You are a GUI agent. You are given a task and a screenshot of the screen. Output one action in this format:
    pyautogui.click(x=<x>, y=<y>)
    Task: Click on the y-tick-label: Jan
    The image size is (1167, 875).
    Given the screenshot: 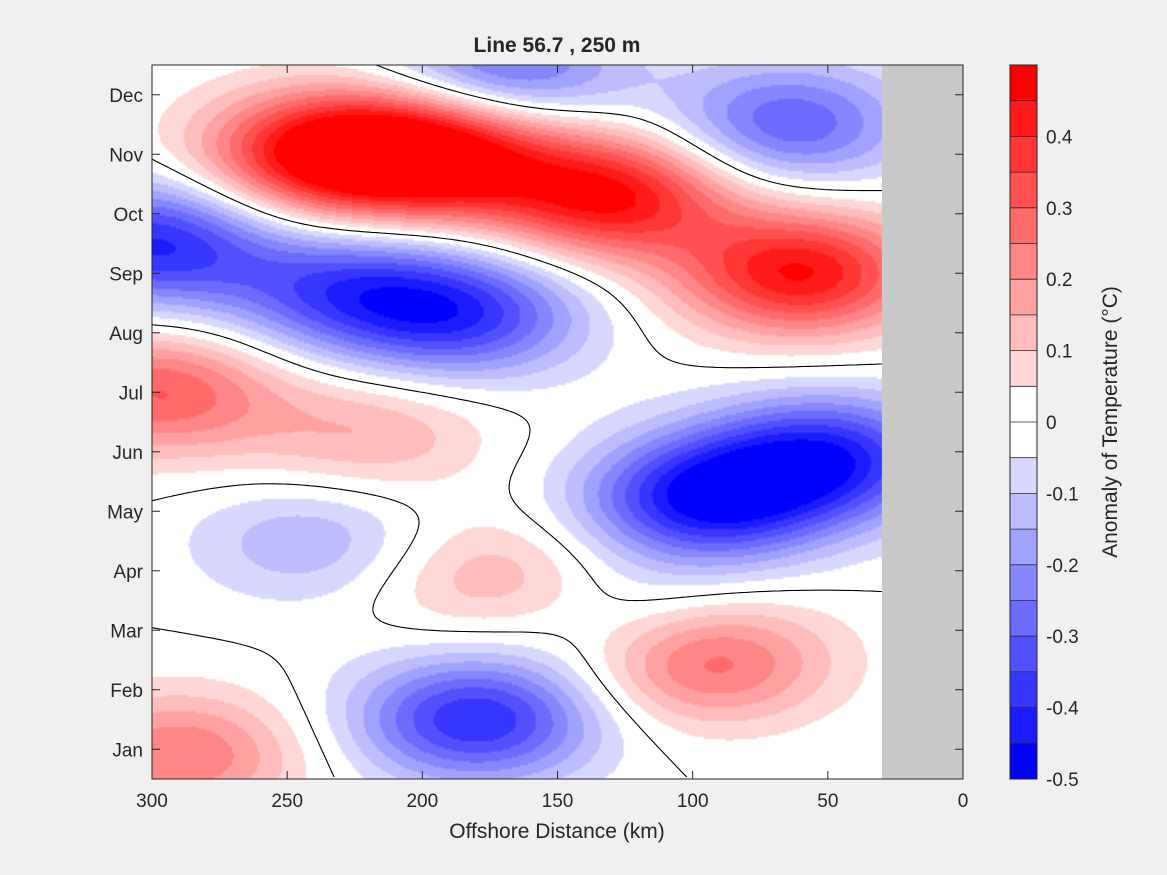 What is the action you would take?
    pyautogui.click(x=127, y=750)
    